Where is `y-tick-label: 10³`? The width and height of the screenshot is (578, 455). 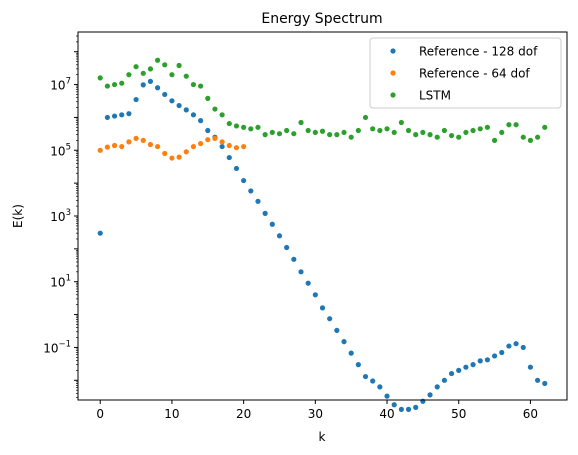 y-tick-label: 10³ is located at coordinates (60, 216).